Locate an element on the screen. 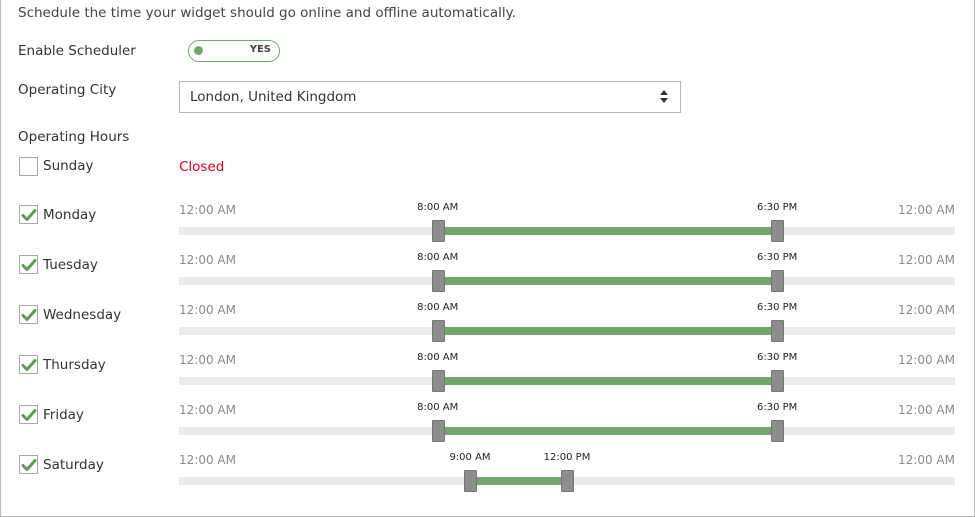 This screenshot has height=517, width=975. day-row-sunday: Sunday Closed is located at coordinates (487, 181).